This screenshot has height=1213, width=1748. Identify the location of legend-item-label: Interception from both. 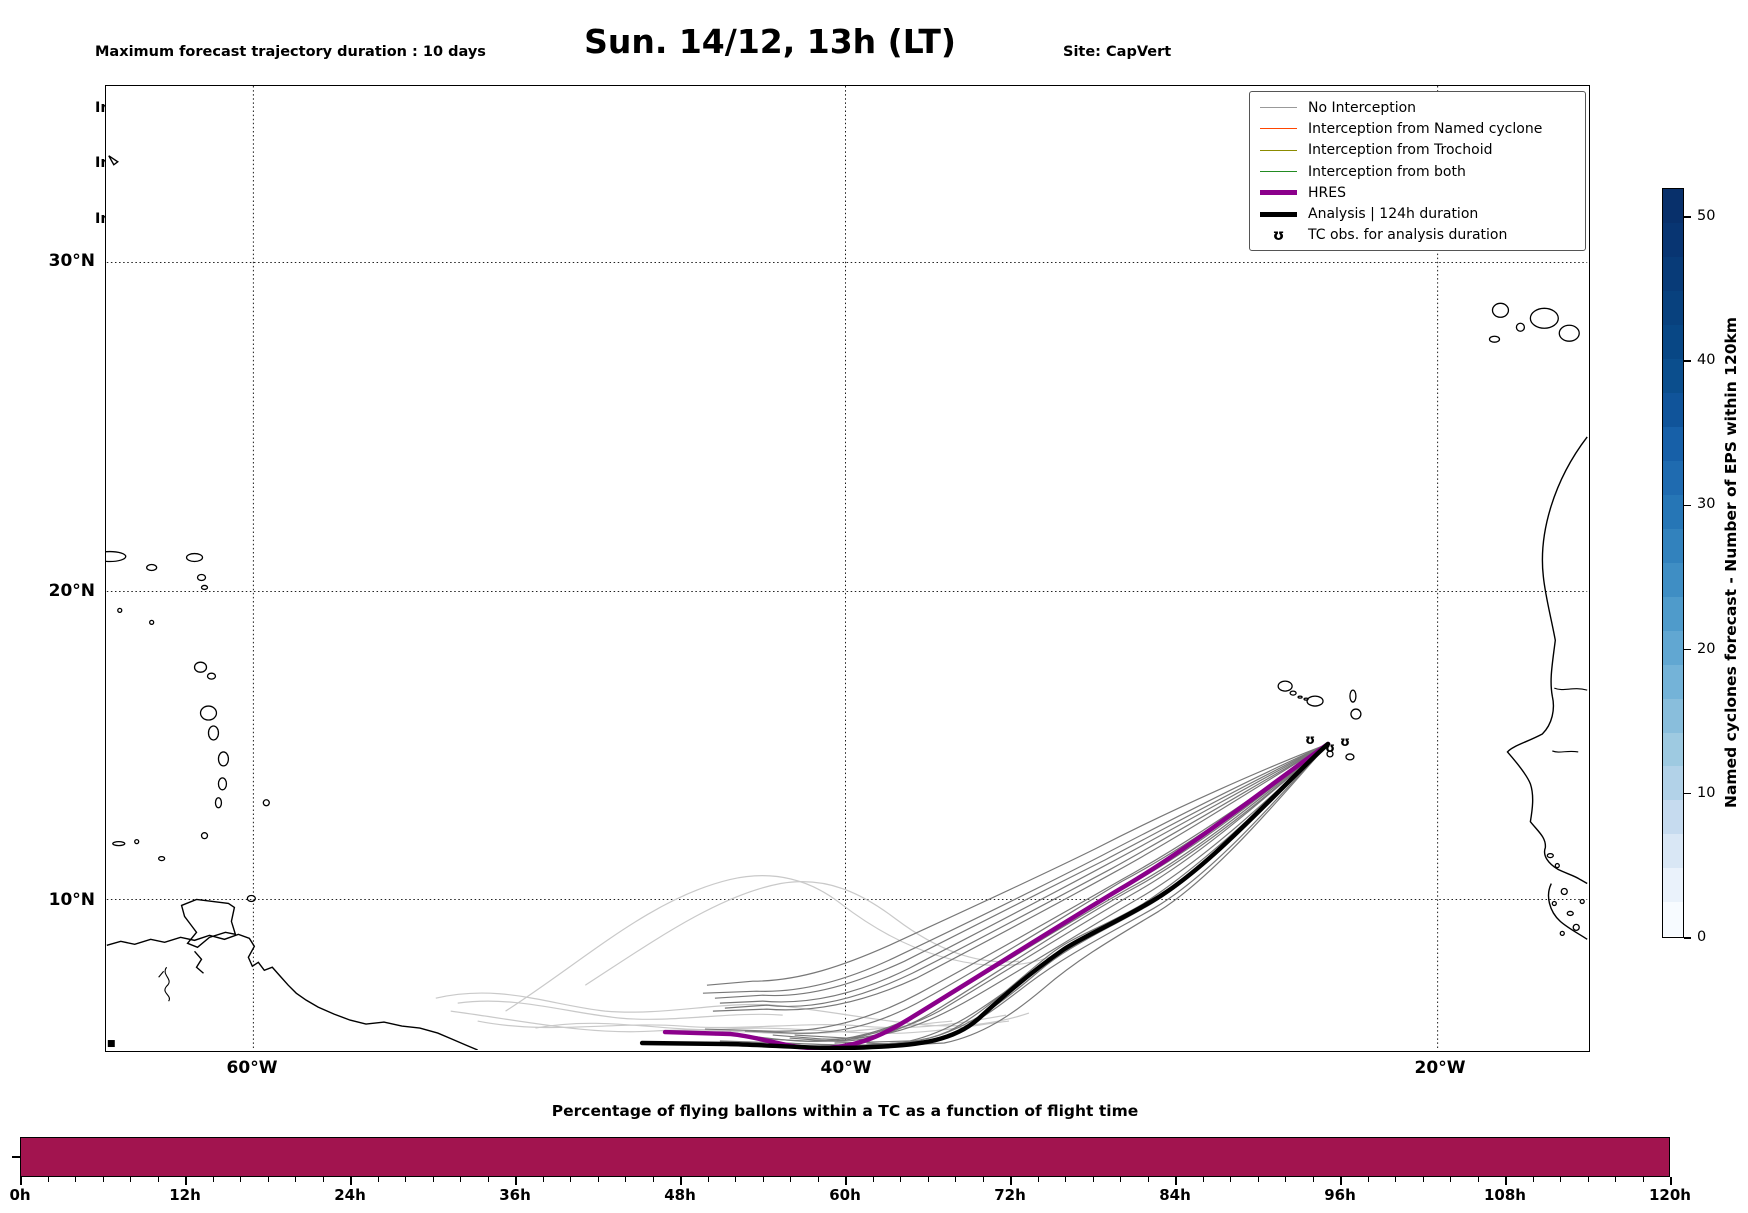
(1387, 171).